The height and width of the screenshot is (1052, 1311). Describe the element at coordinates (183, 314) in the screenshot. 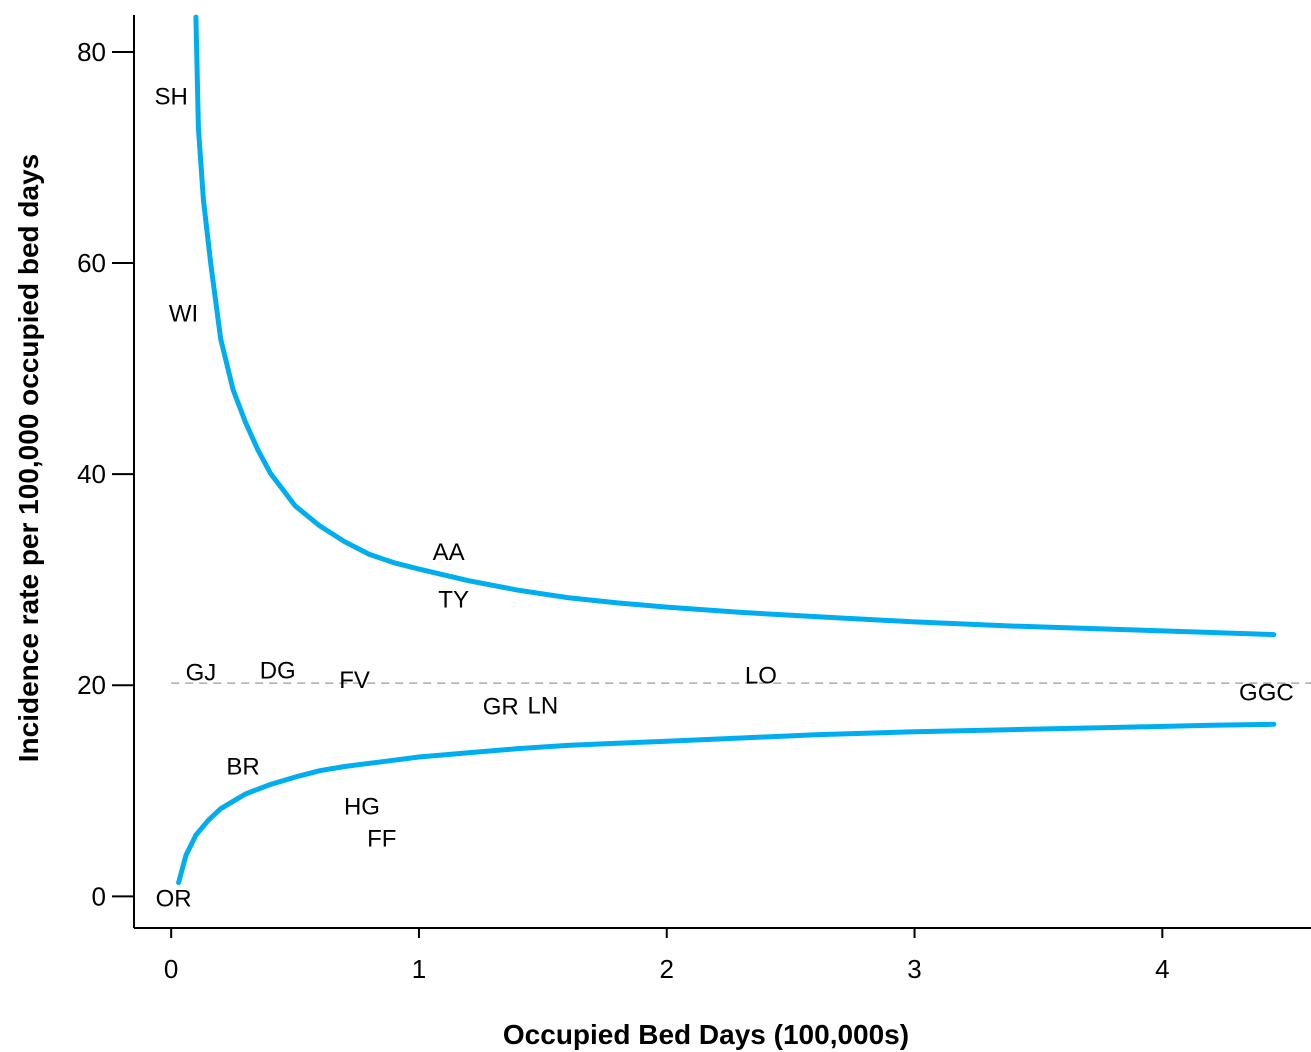

I see `point-label-wi: WI` at that location.